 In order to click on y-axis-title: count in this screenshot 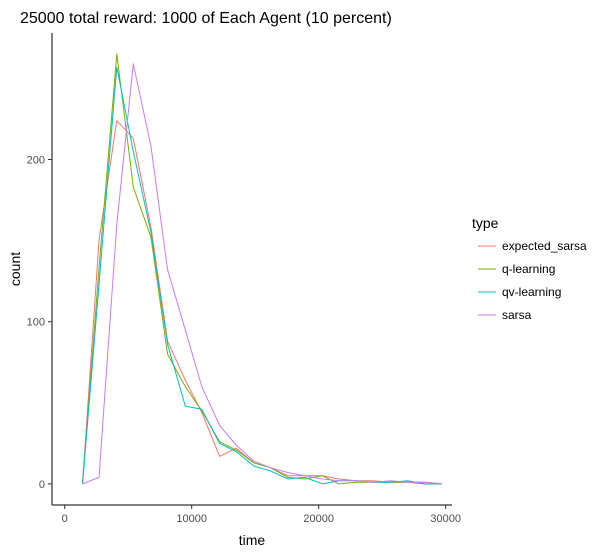, I will do `click(15, 269)`.